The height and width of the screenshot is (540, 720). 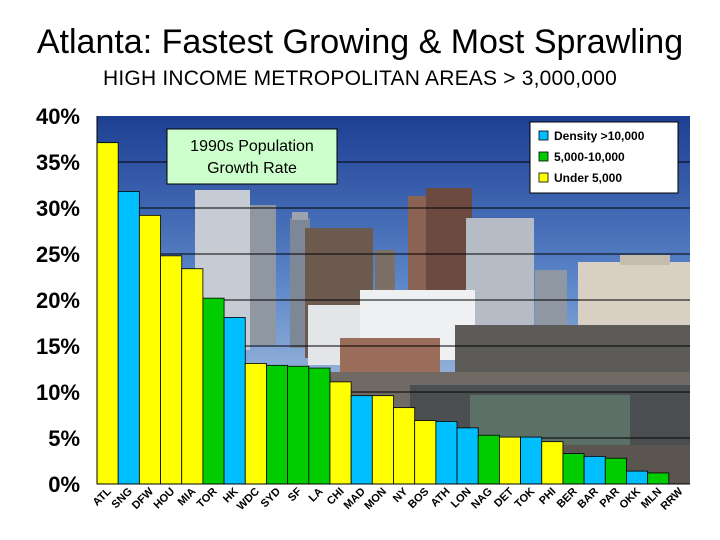 I want to click on x-tick-label-ber: BER, so click(x=567, y=498).